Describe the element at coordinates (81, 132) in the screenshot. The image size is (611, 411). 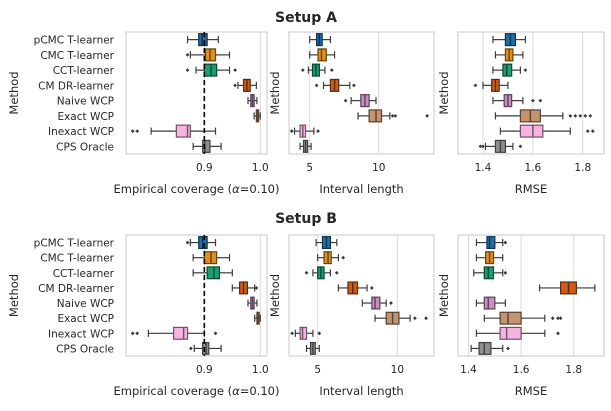
I see `method-tick-label: Inexact WCP` at that location.